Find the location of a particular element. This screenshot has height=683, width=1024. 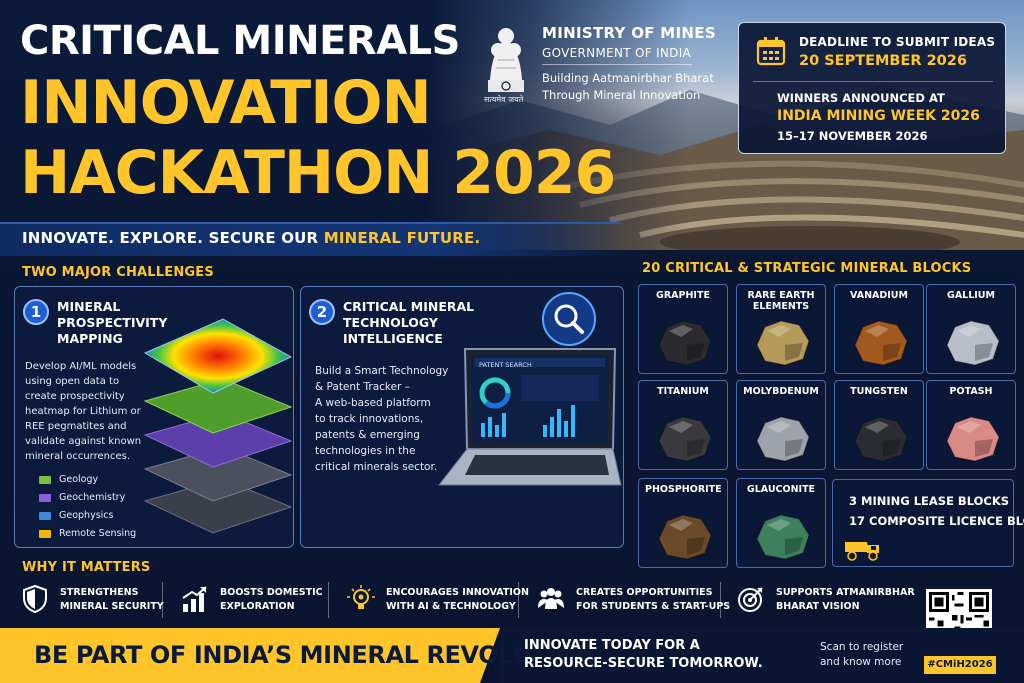

target-icon is located at coordinates (750, 599).